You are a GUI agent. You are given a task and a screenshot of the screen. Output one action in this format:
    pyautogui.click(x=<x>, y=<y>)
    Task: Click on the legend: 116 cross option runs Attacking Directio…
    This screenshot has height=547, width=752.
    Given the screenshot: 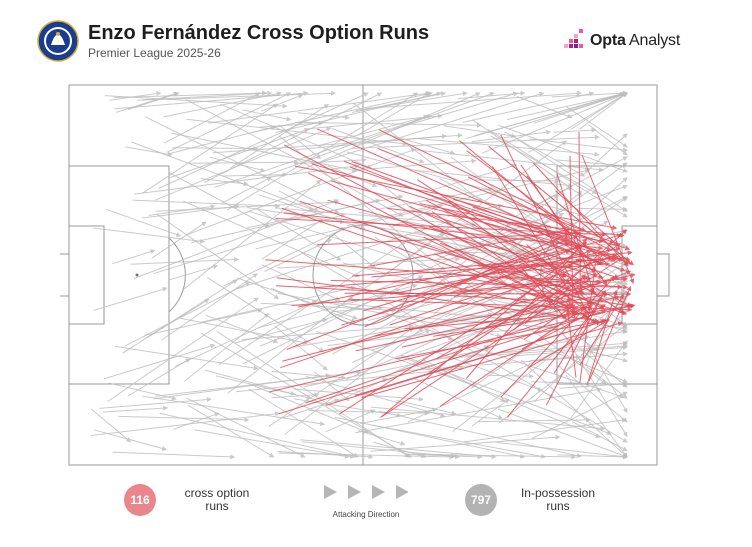 What is the action you would take?
    pyautogui.click(x=376, y=508)
    